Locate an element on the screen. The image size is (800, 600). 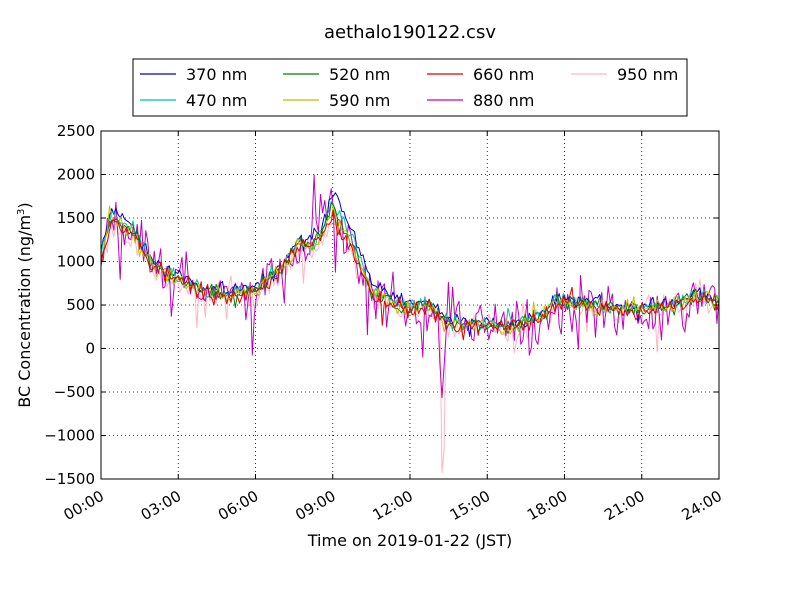
y-tick-label: 0 is located at coordinates (90, 349).